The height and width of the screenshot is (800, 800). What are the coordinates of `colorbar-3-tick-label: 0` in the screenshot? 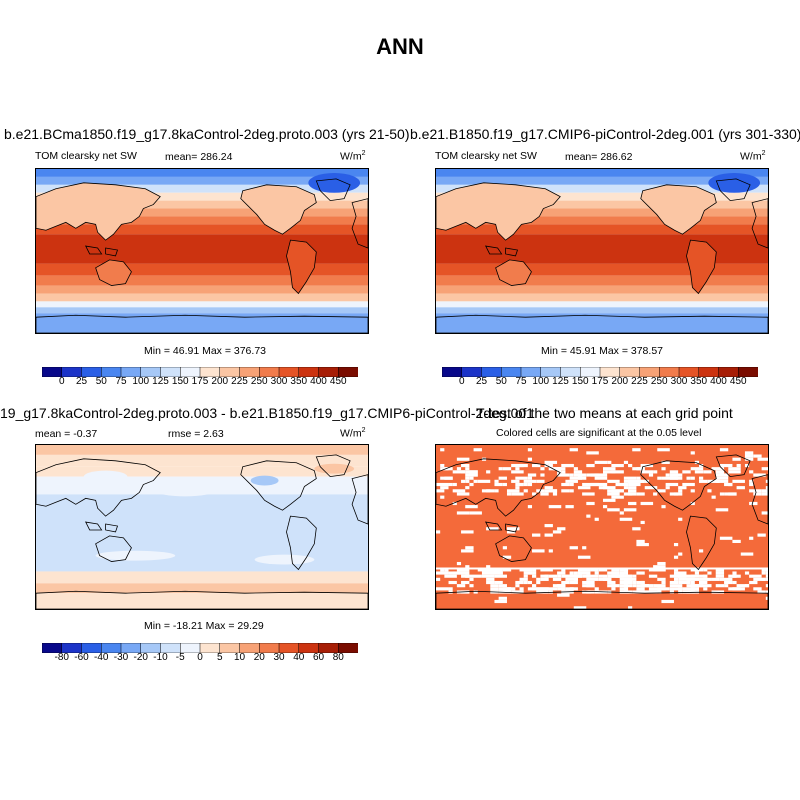 It's located at (200, 657).